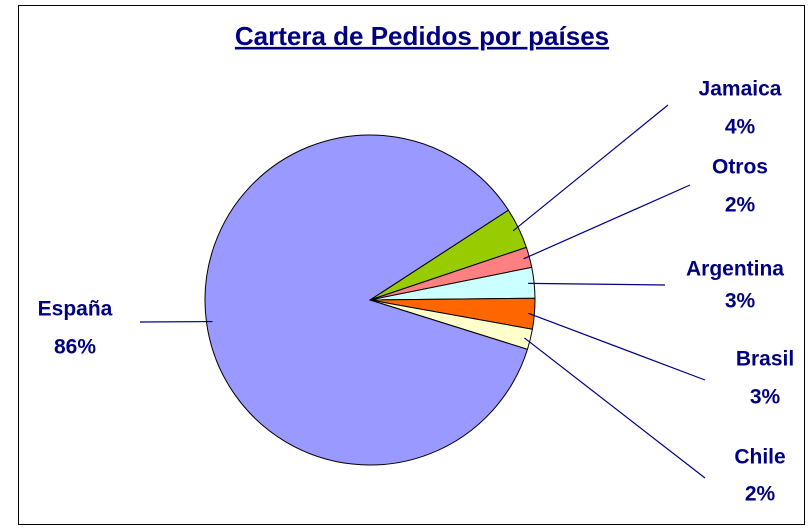 The image size is (809, 529). Describe the element at coordinates (740, 167) in the screenshot. I see `slice-label: Otros` at that location.